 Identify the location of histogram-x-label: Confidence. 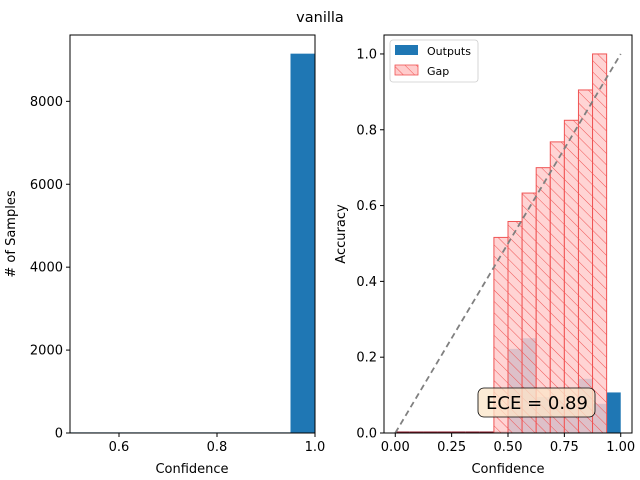
(191, 469).